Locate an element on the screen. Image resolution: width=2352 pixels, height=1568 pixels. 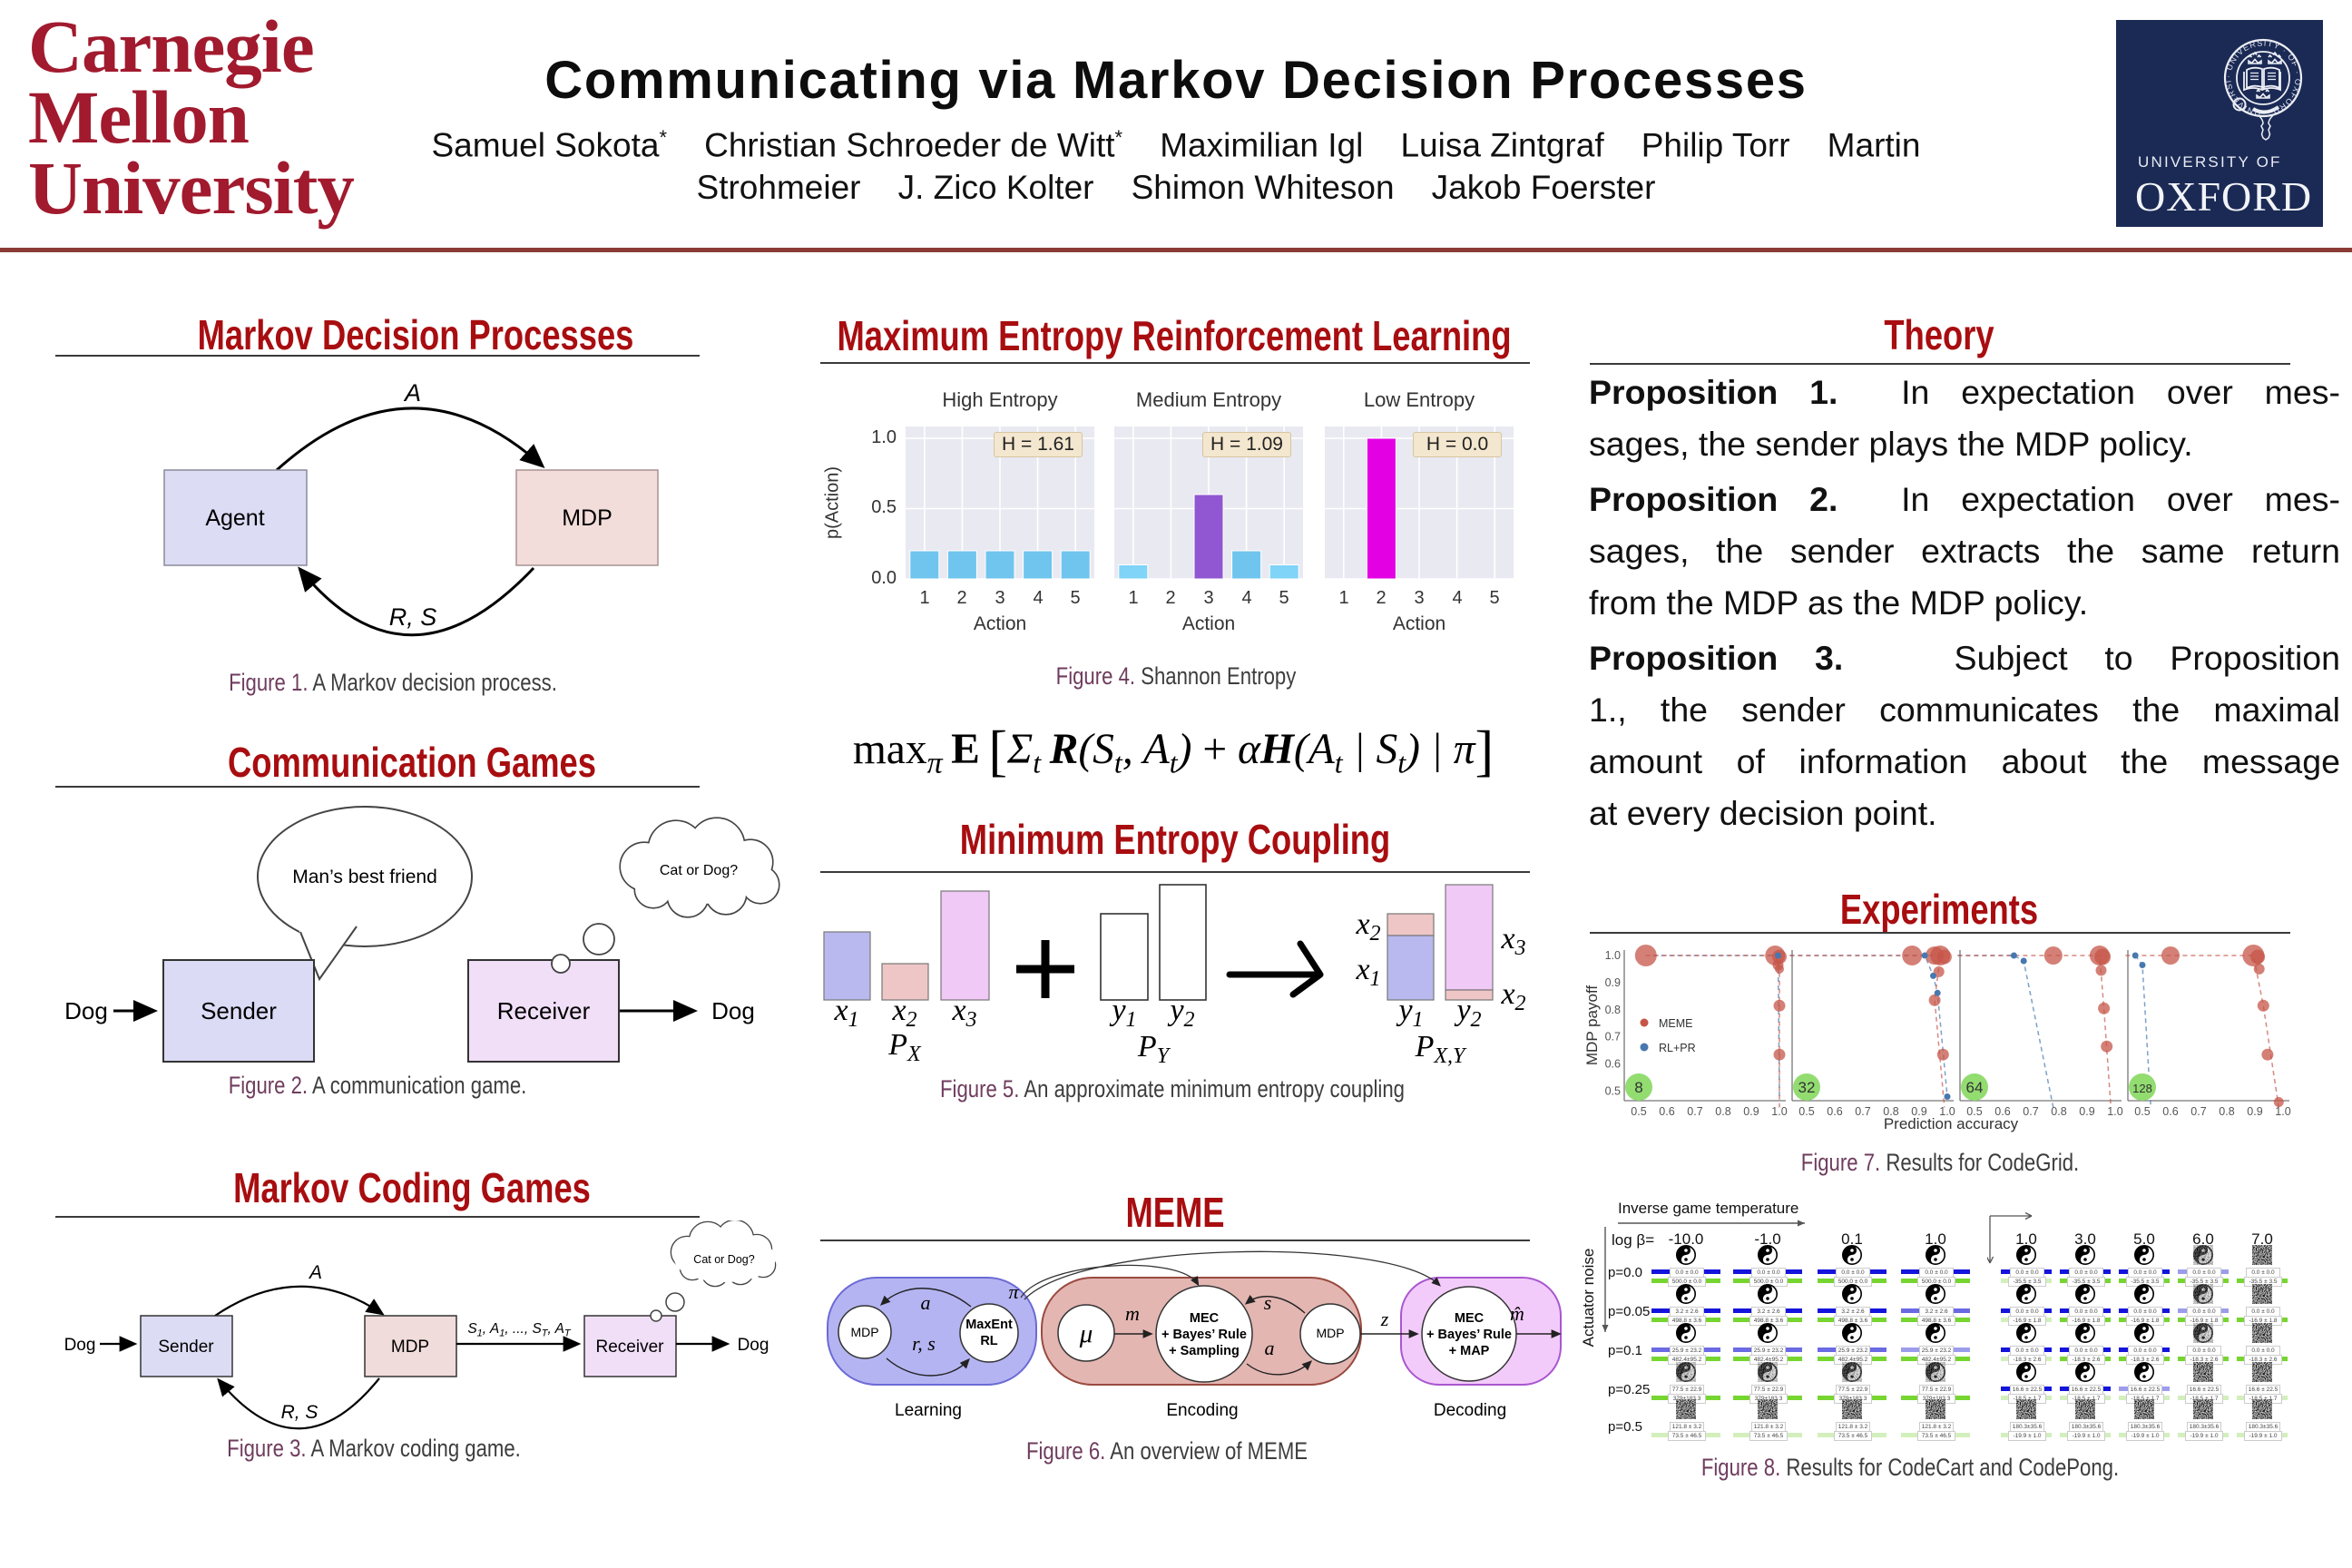
svg-text: r, s is located at coordinates (924, 1343).